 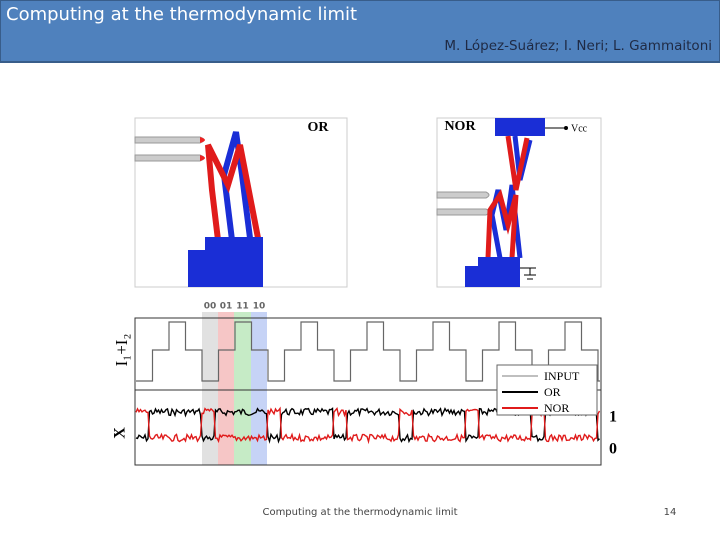 I want to click on nor-panel: Vcc NOR, so click(x=519, y=202).